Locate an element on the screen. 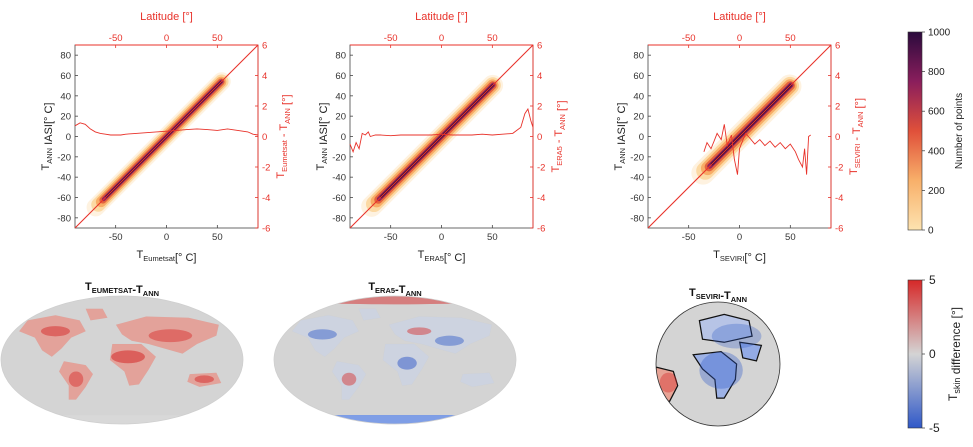 The height and width of the screenshot is (447, 973). difference-colorbar-tick-label: -5 is located at coordinates (934, 428).